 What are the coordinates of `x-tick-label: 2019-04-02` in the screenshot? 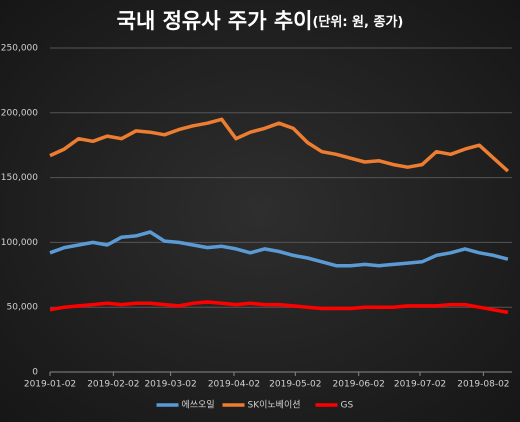 It's located at (234, 385).